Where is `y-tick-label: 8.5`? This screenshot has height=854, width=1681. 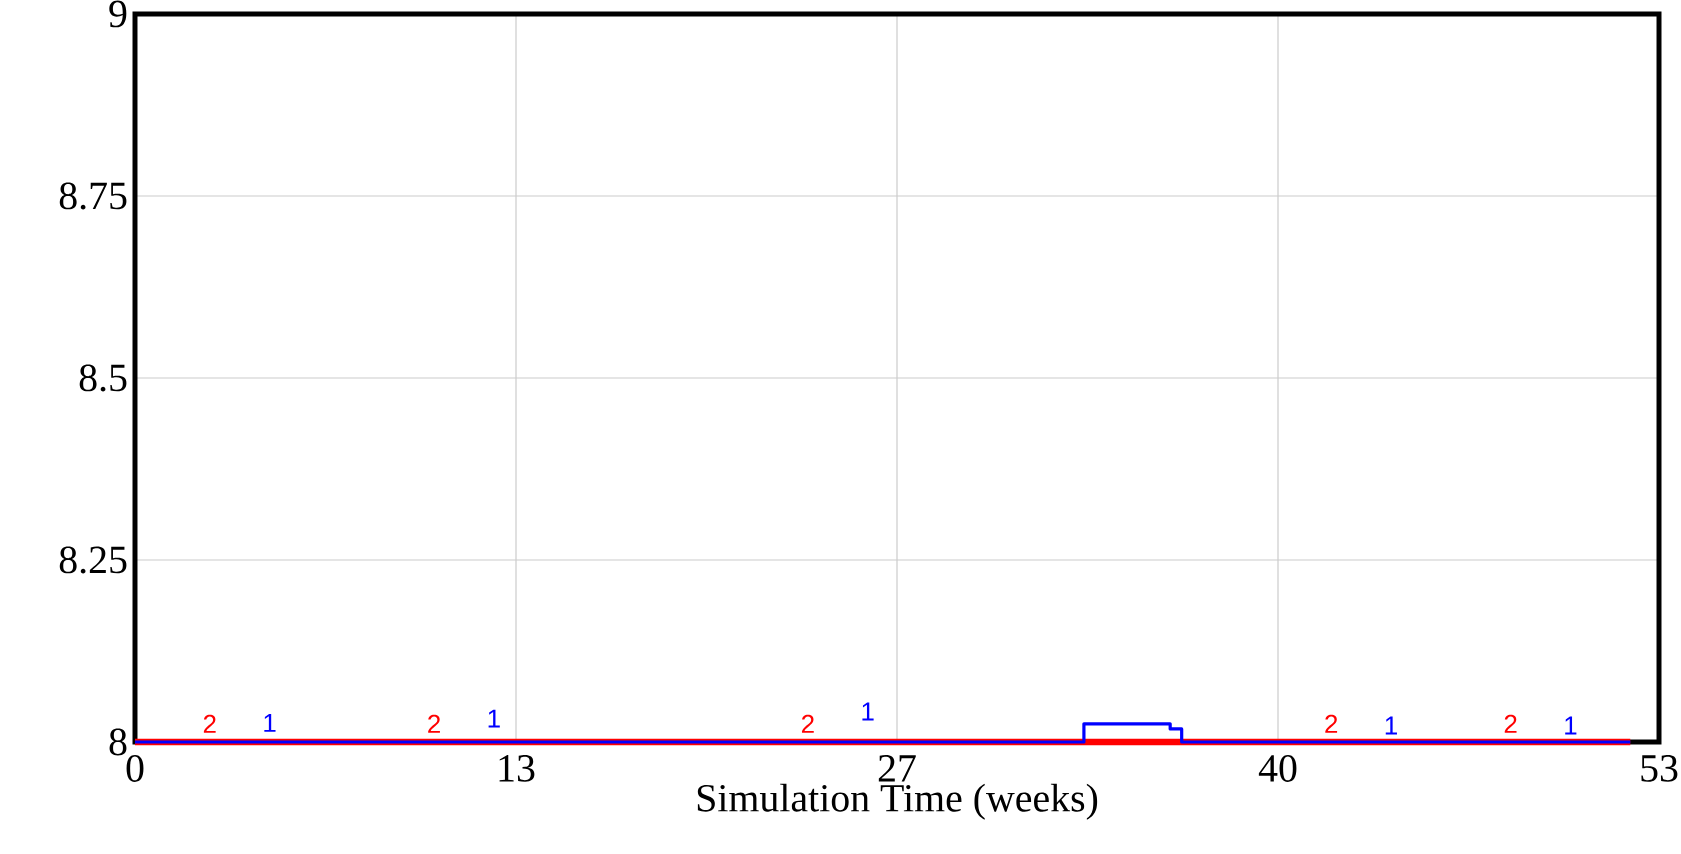 y-tick-label: 8.5 is located at coordinates (103, 378).